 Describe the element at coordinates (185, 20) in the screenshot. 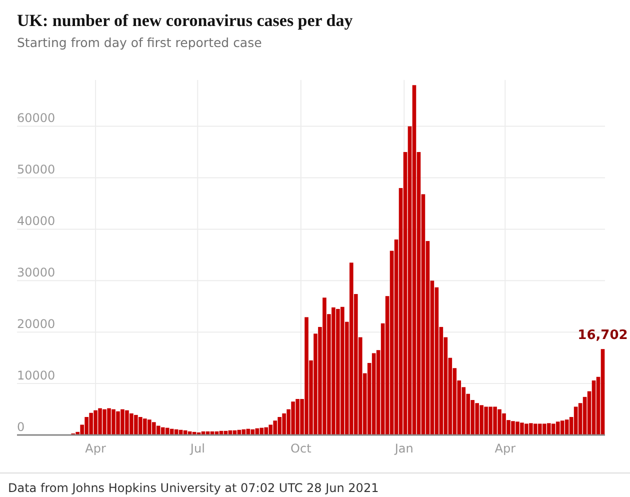

I see `chart-title: UK: number of new coronavirus cases per day` at that location.